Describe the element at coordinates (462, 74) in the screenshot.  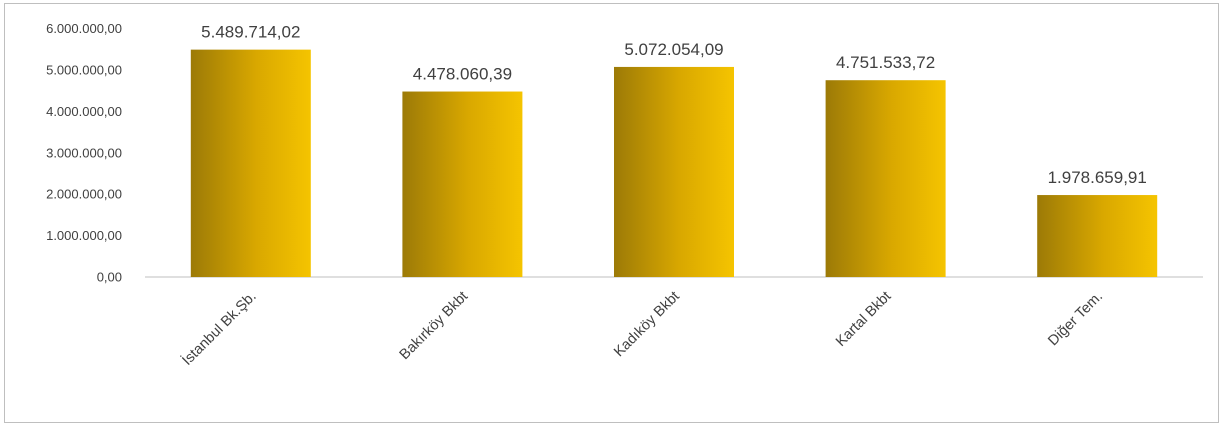
I see `data-label: 4.478.060,39` at that location.